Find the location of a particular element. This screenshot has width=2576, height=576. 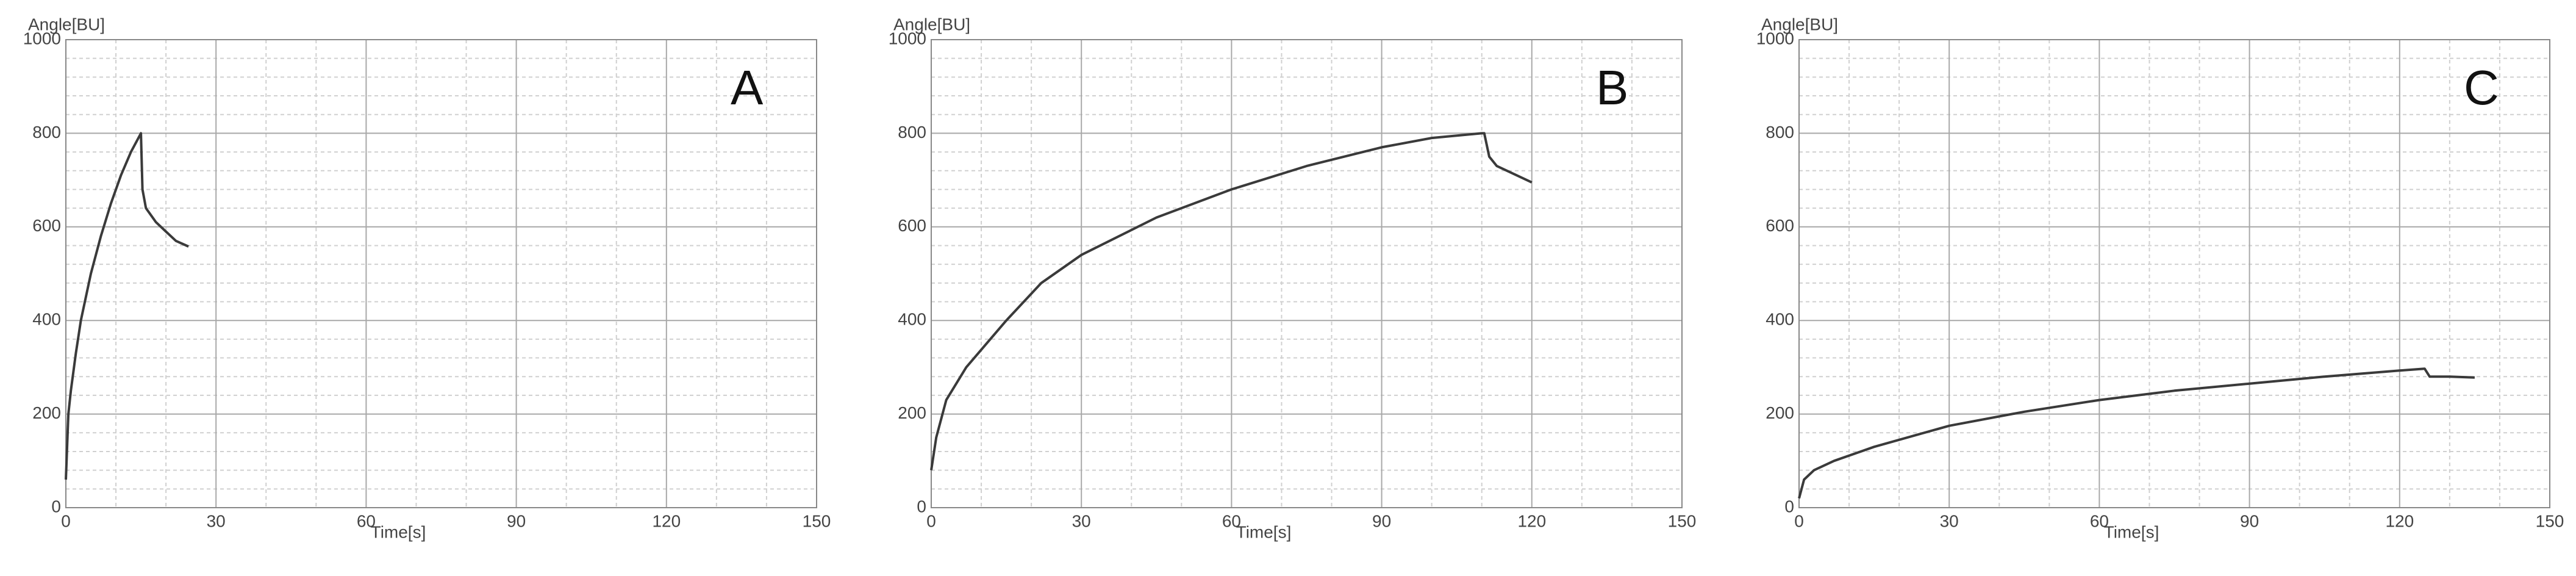

panel-label: B is located at coordinates (1612, 87).